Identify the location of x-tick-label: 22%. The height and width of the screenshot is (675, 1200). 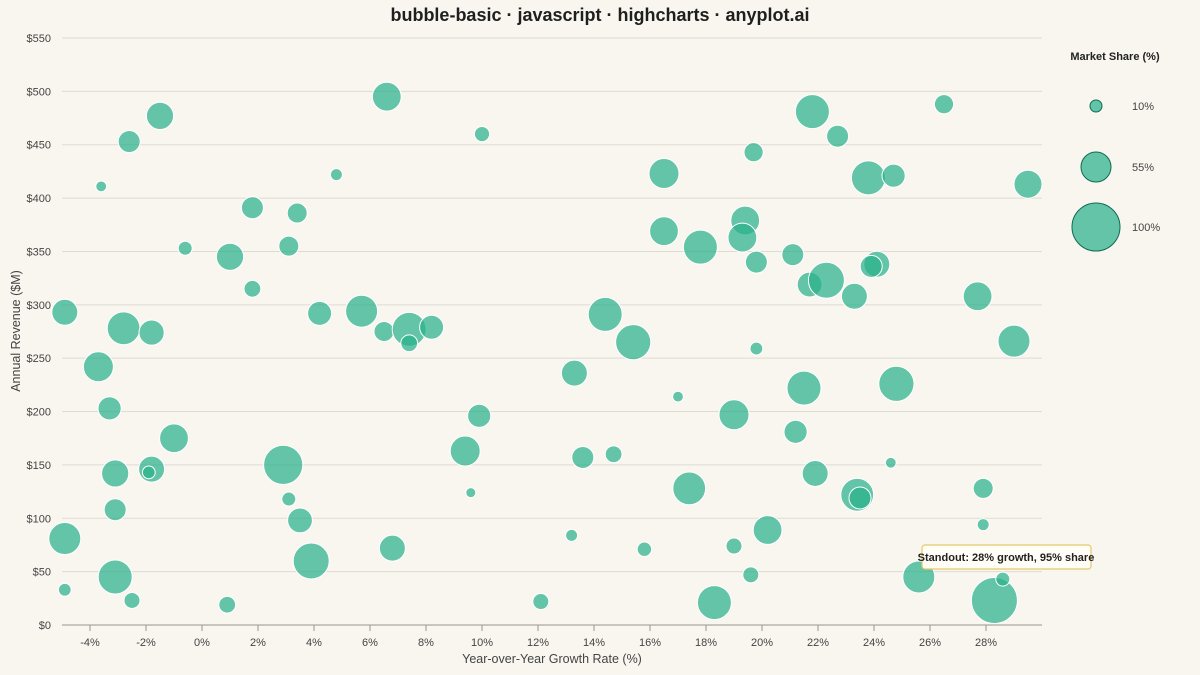
(818, 643).